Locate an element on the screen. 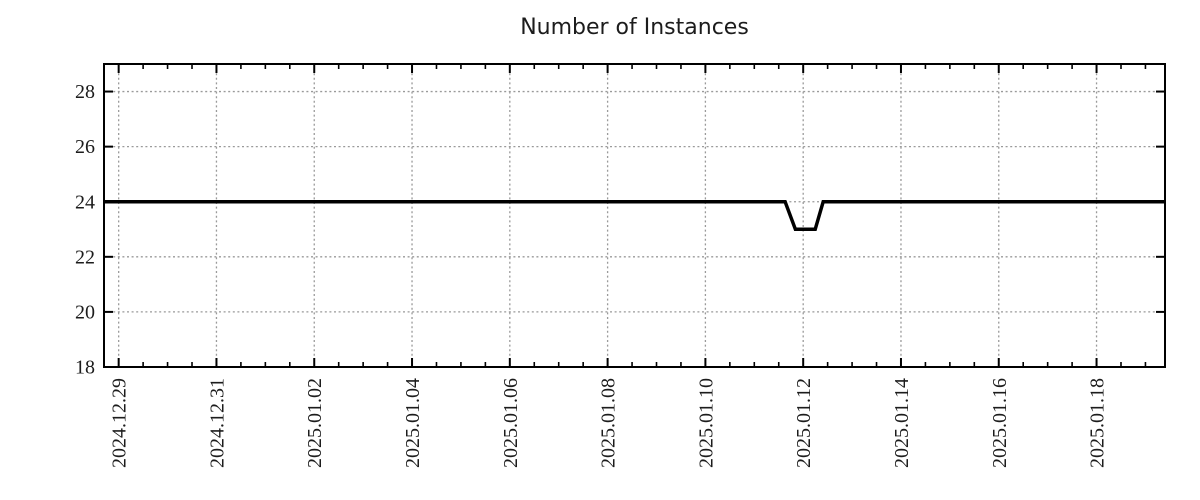  y-tick-label: 28 is located at coordinates (85, 92).